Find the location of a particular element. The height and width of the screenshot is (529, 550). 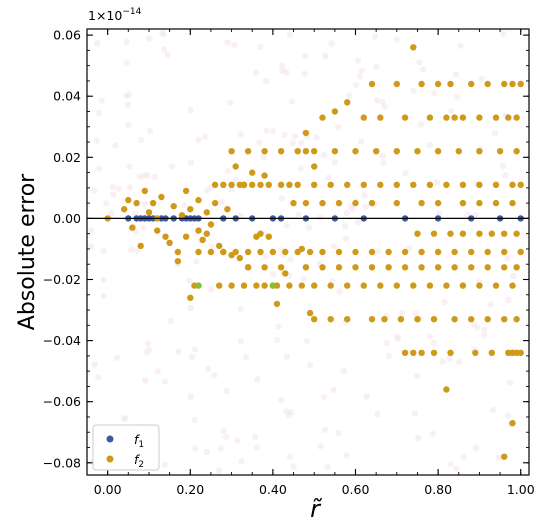

x-tick-label: 0.60 is located at coordinates (356, 489).